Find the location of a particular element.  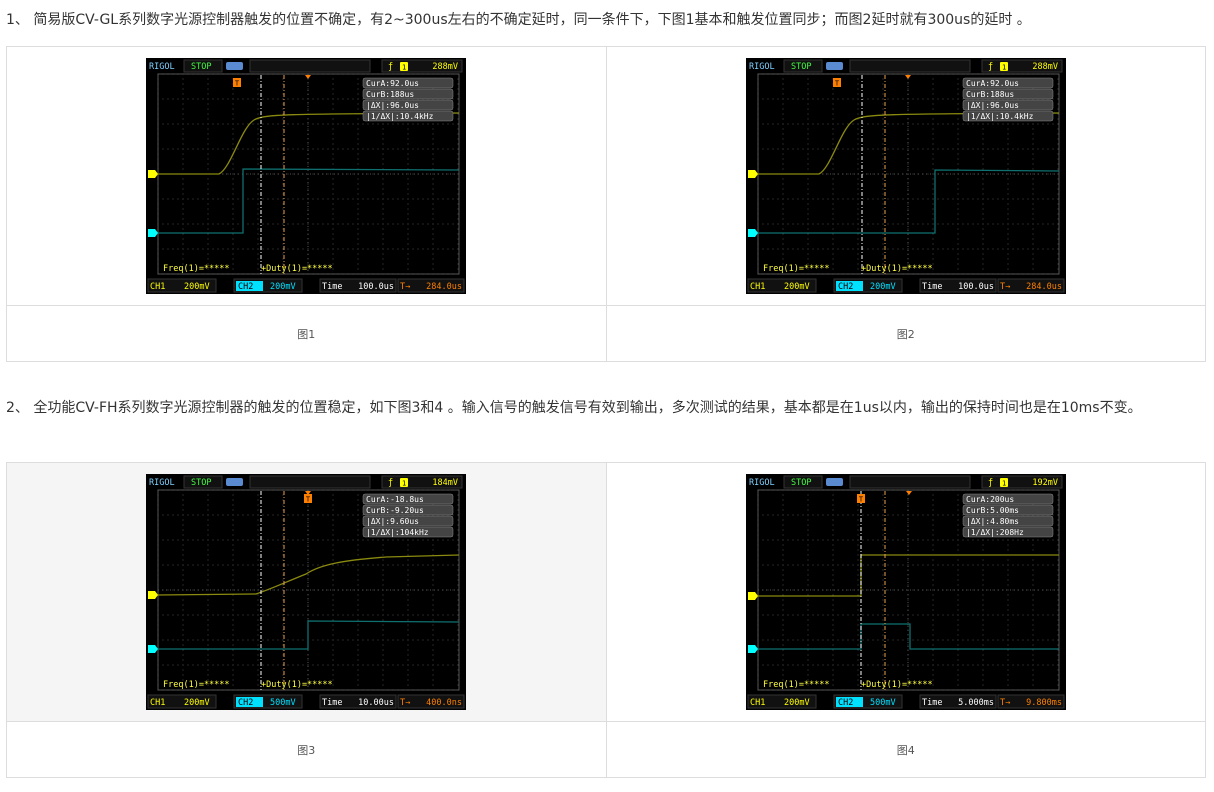

ch2-scale: 200mV is located at coordinates (883, 287).